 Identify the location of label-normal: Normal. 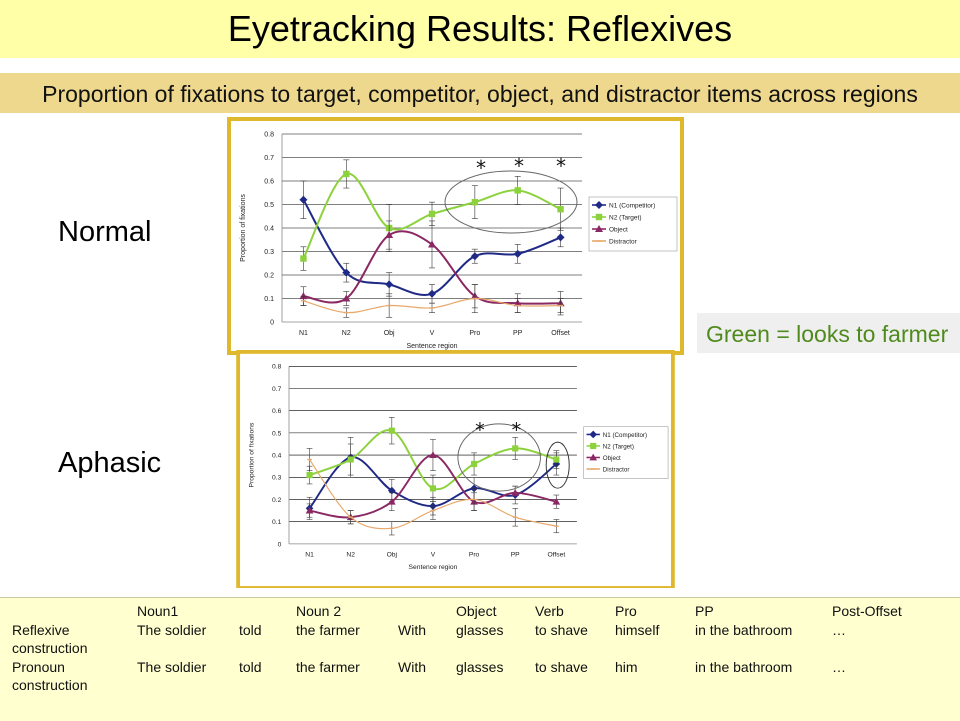
(105, 232).